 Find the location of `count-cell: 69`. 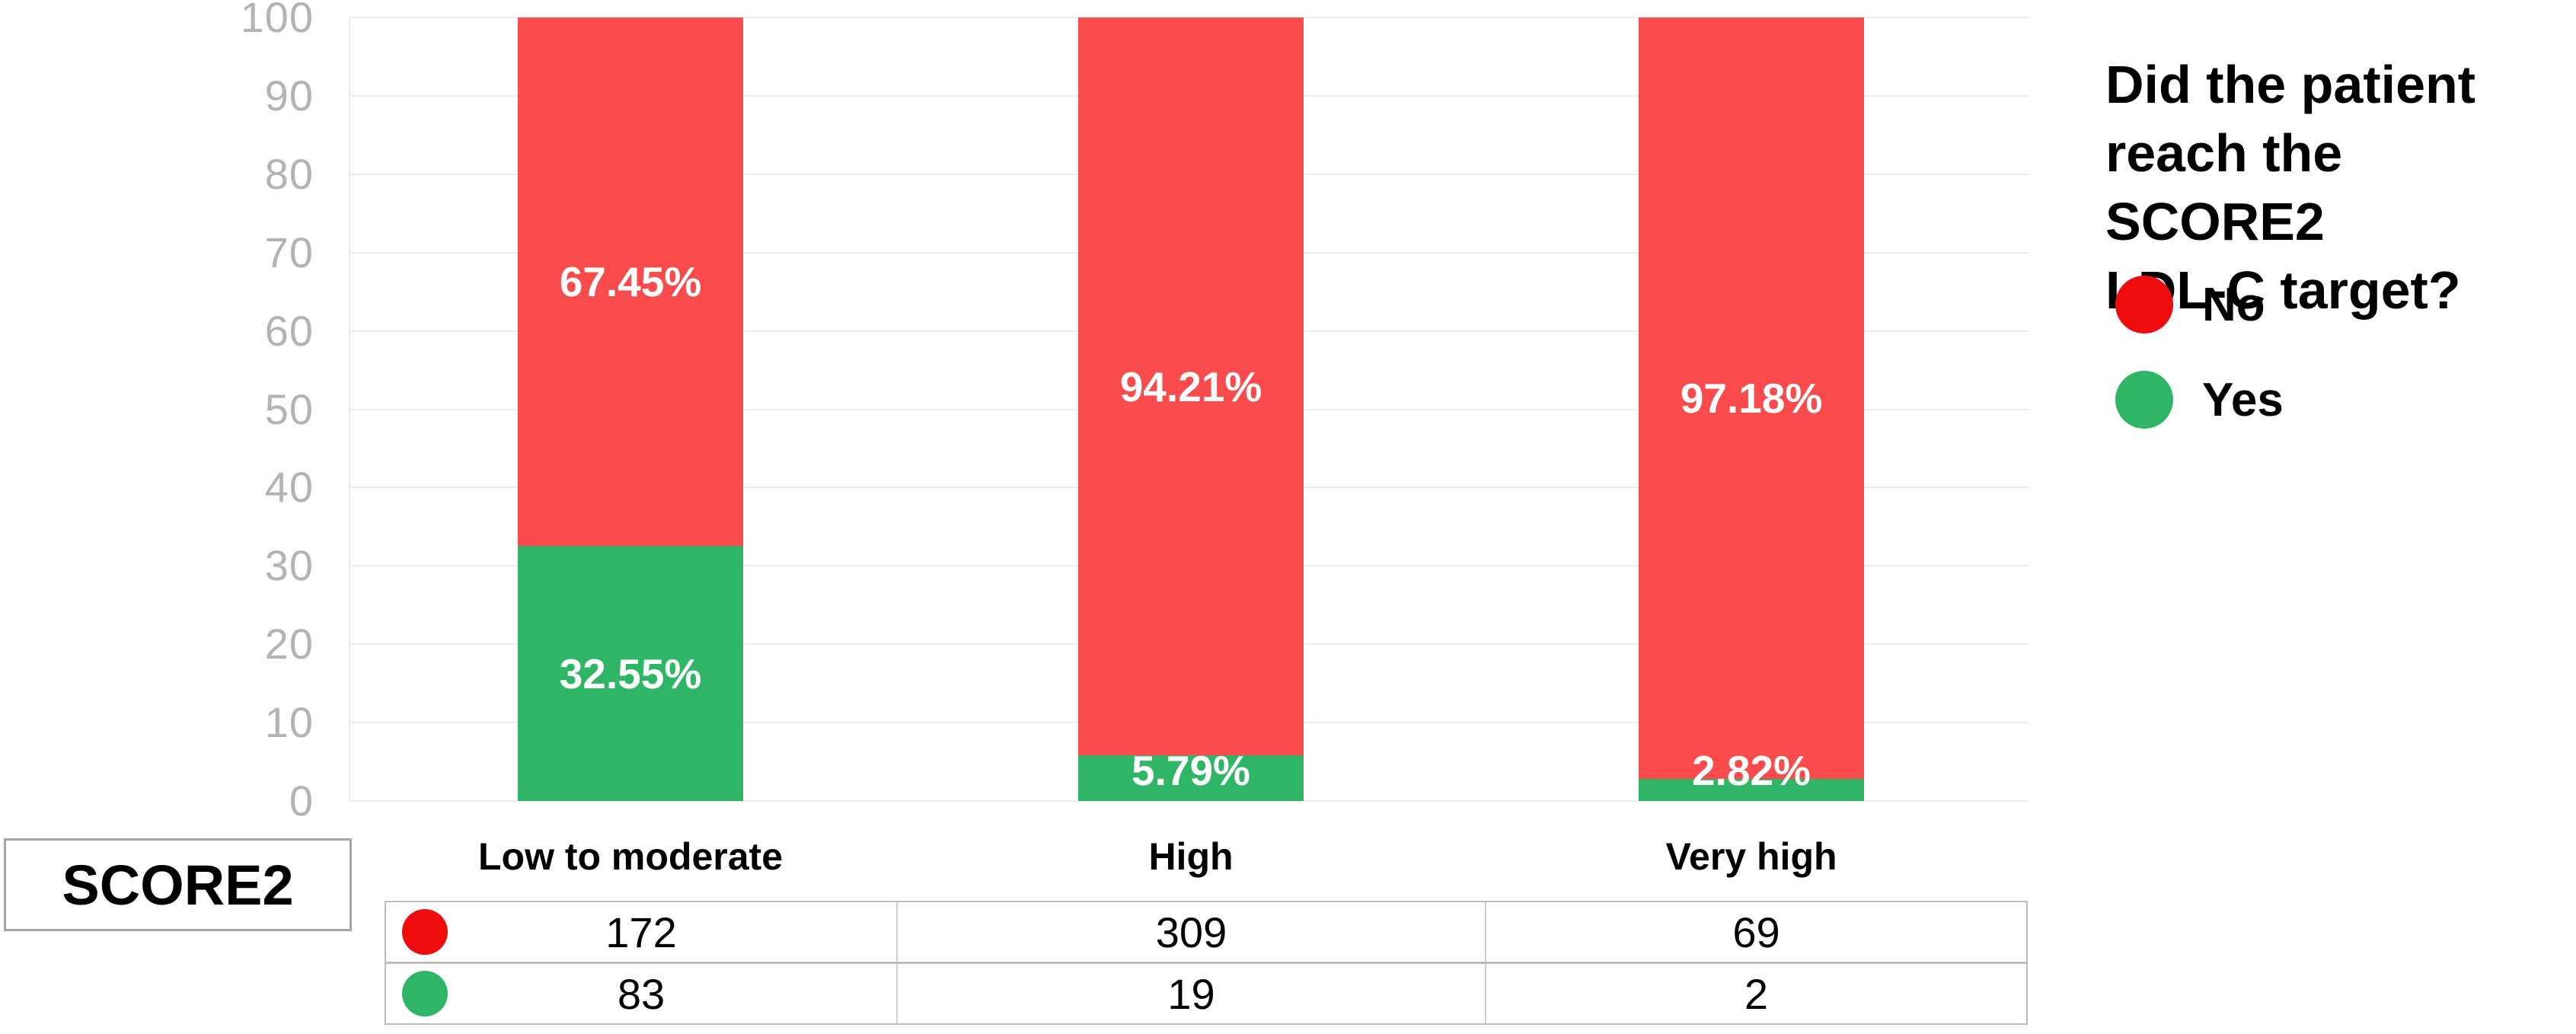

count-cell: 69 is located at coordinates (1756, 932).